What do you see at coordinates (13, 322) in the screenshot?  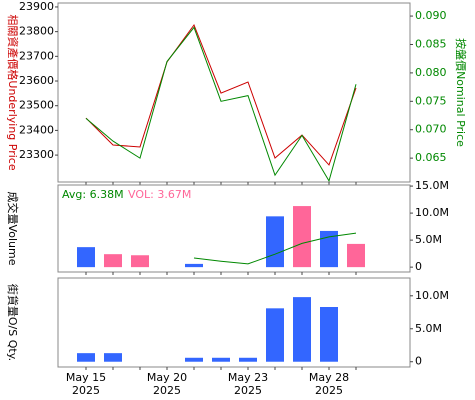 I see `y-axis-title: 街貨量O/S Qty.` at bounding box center [13, 322].